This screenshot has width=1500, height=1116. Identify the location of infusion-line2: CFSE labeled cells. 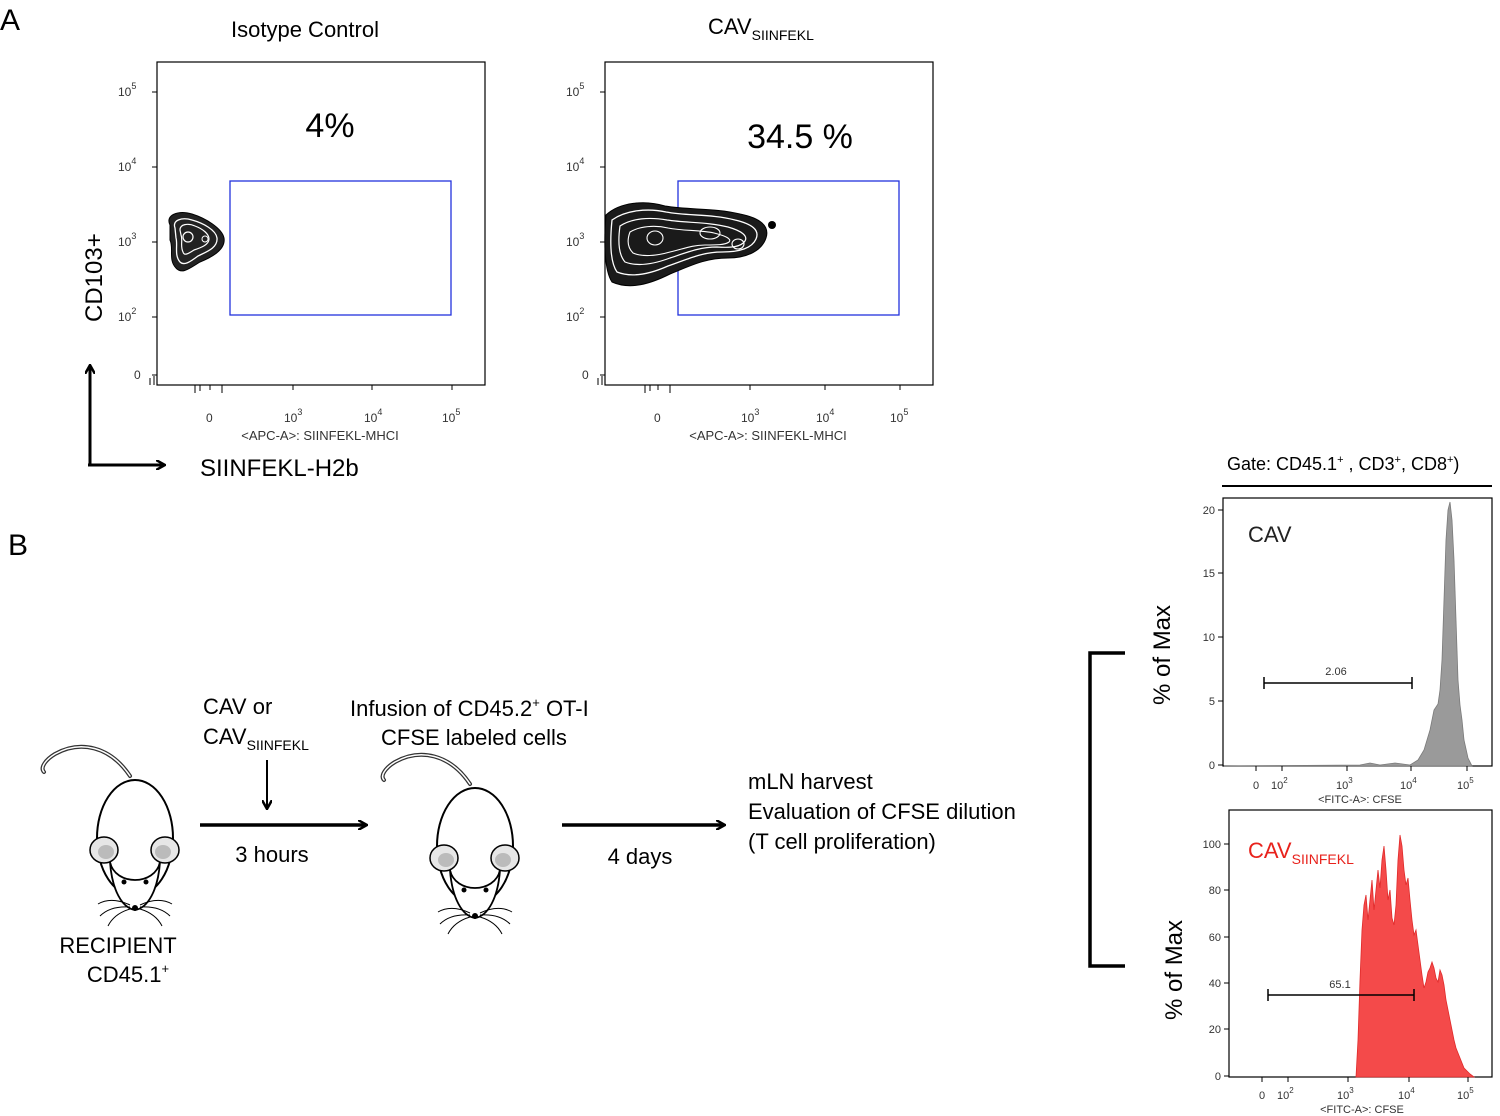
(474, 737).